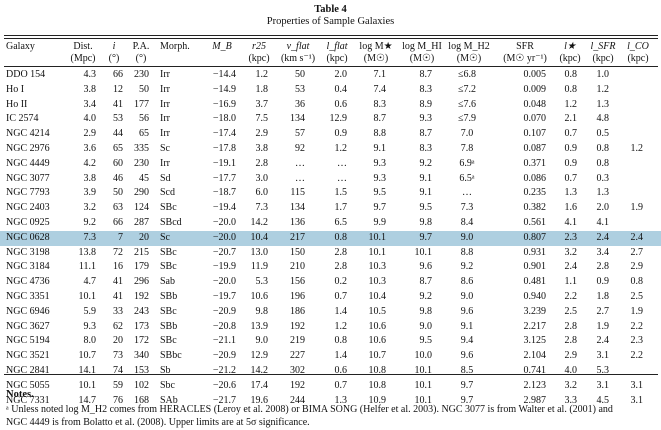 This screenshot has height=430, width=661. Describe the element at coordinates (300, 148) in the screenshot. I see `cell-vflat: 92` at that location.